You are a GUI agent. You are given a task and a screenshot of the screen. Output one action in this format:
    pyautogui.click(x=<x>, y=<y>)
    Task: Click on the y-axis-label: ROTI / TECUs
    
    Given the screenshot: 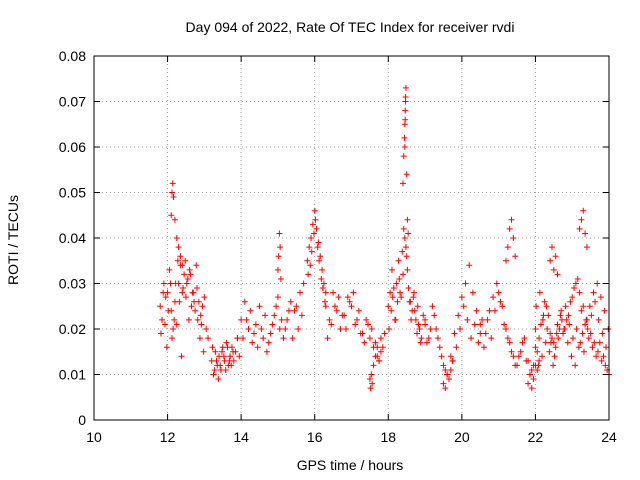 What is the action you would take?
    pyautogui.click(x=13, y=240)
    